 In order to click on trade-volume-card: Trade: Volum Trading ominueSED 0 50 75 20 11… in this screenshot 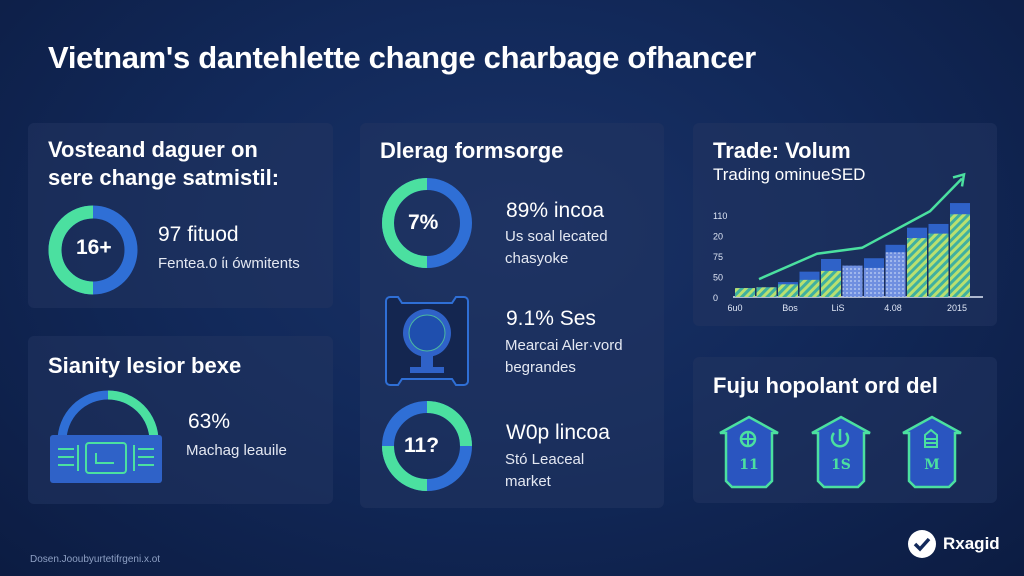, I will do `click(845, 224)`.